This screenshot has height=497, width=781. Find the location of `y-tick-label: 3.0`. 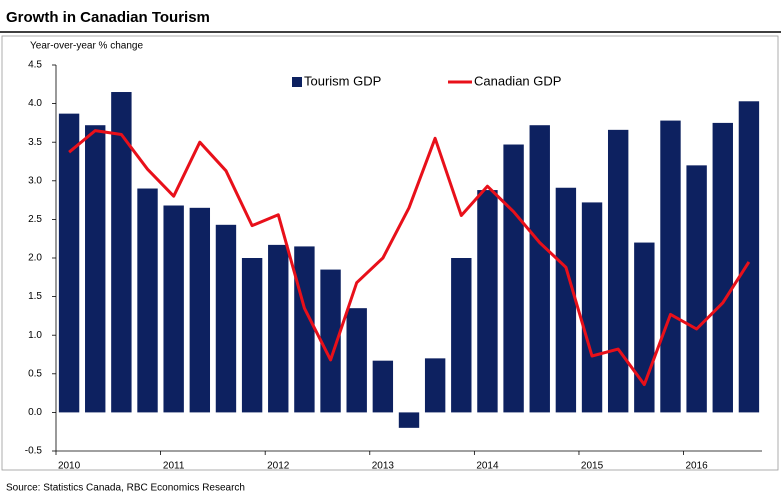

y-tick-label: 3.0 is located at coordinates (35, 180).